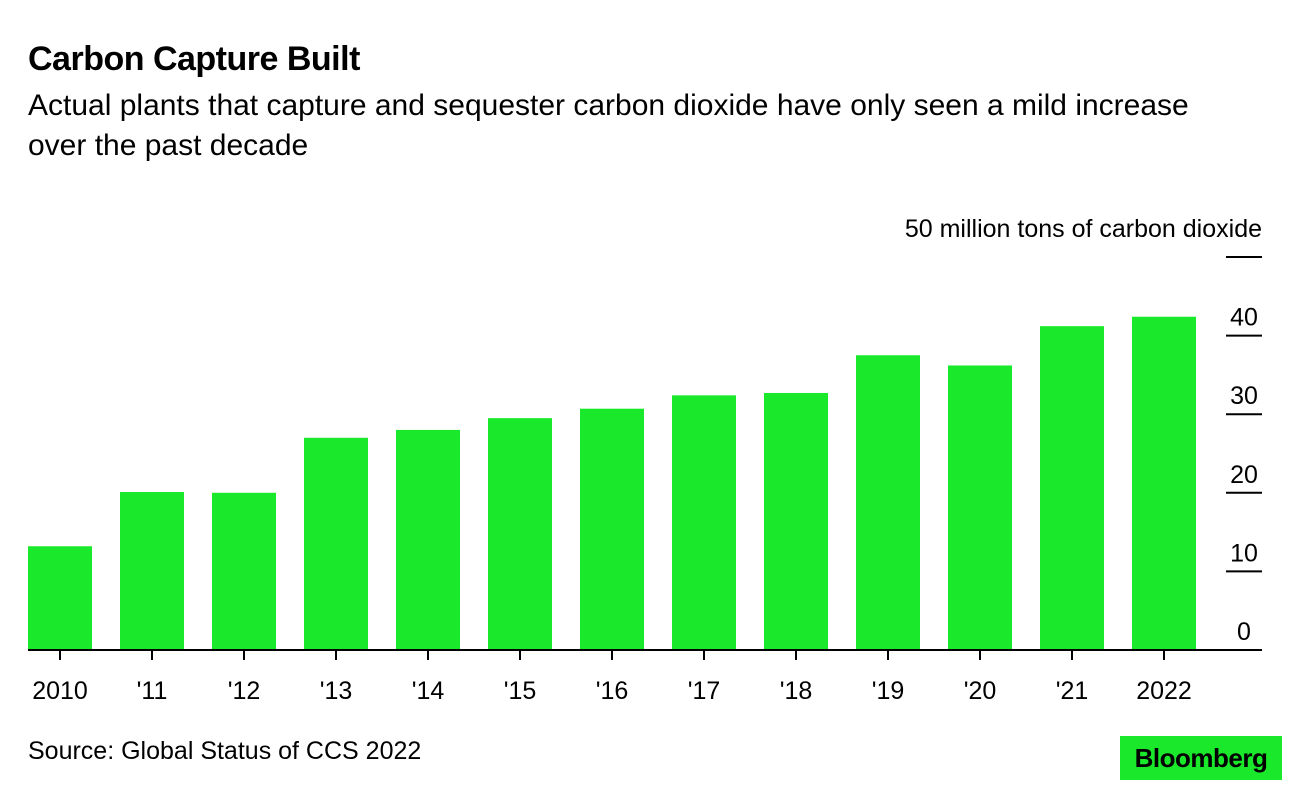 This screenshot has height=792, width=1296. Describe the element at coordinates (225, 751) in the screenshot. I see `source-note: Source: Global Status of CCS 2022` at that location.